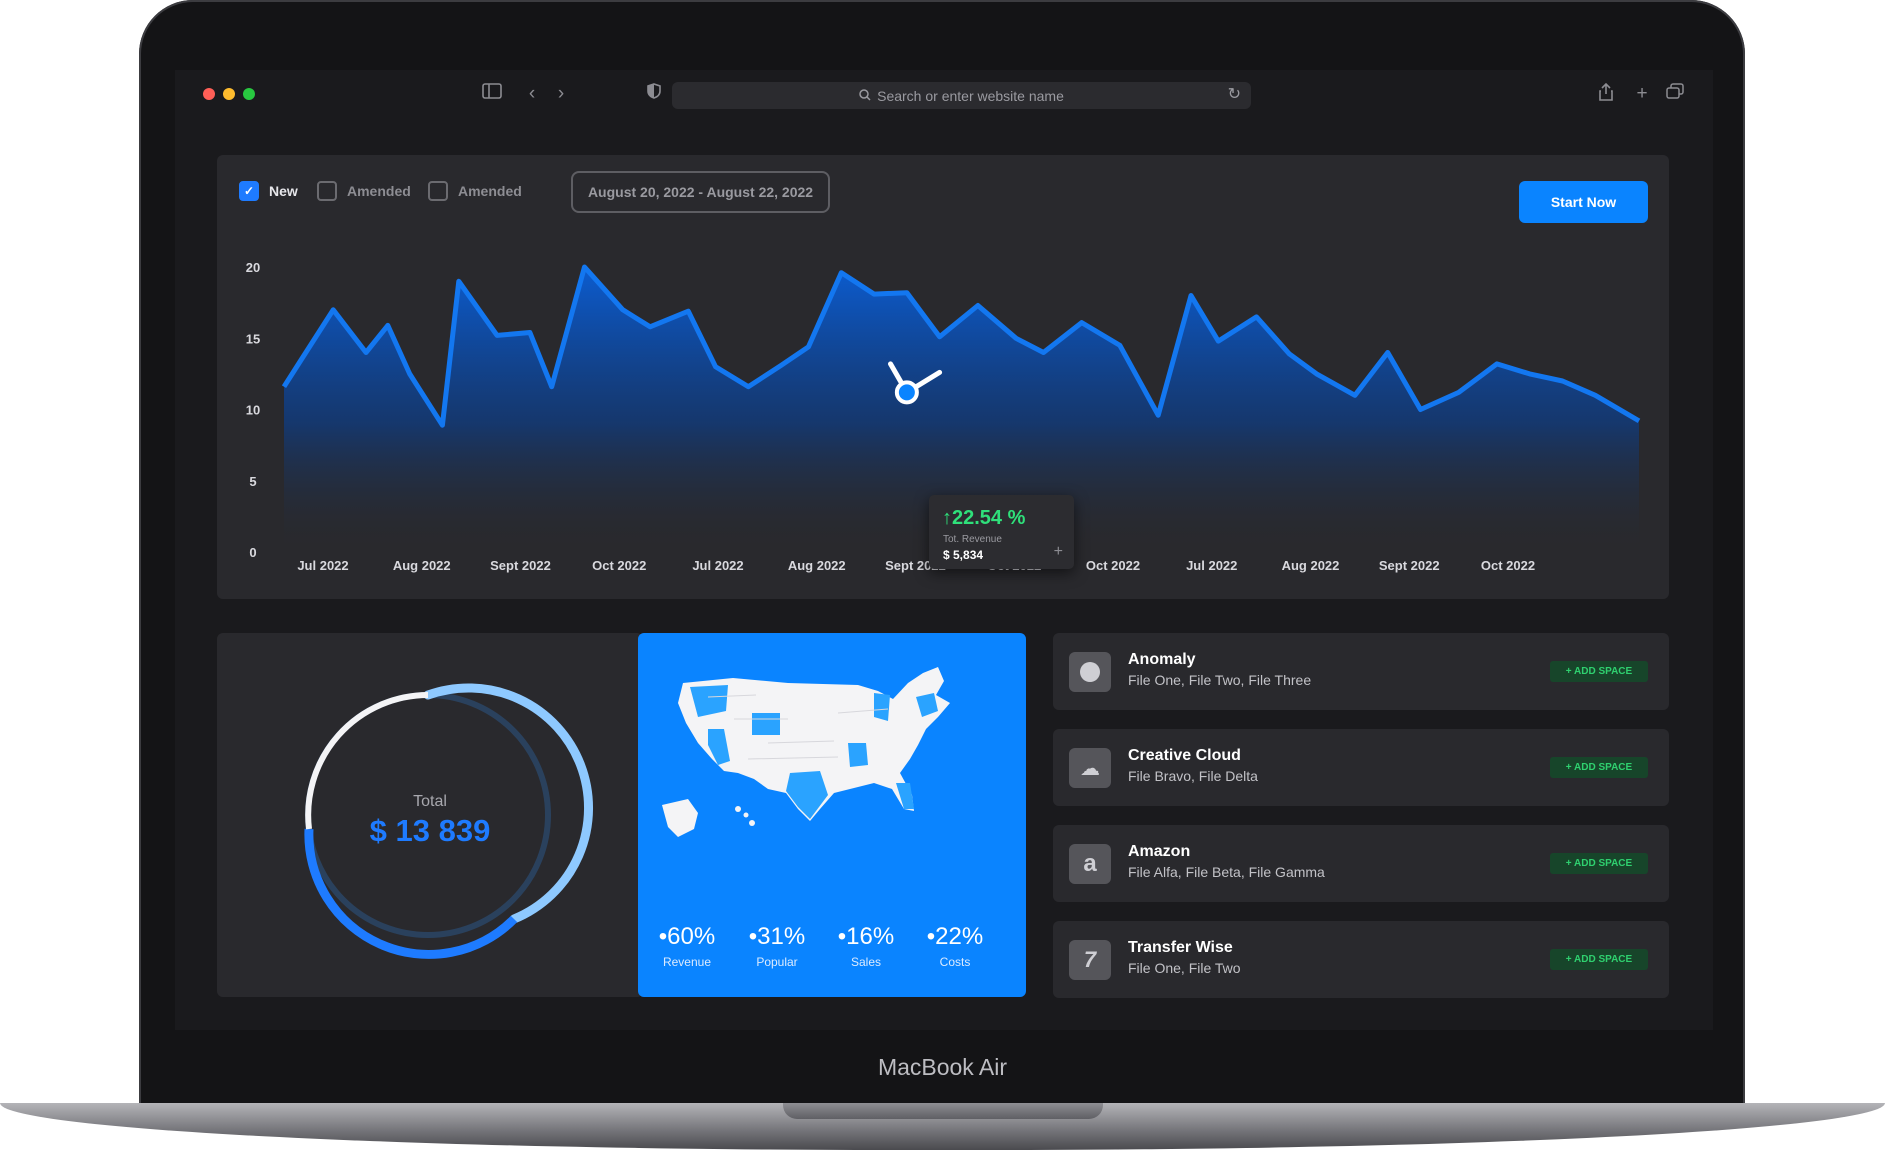 The width and height of the screenshot is (1885, 1150). Describe the element at coordinates (806, 752) in the screenshot. I see `usa-map` at that location.